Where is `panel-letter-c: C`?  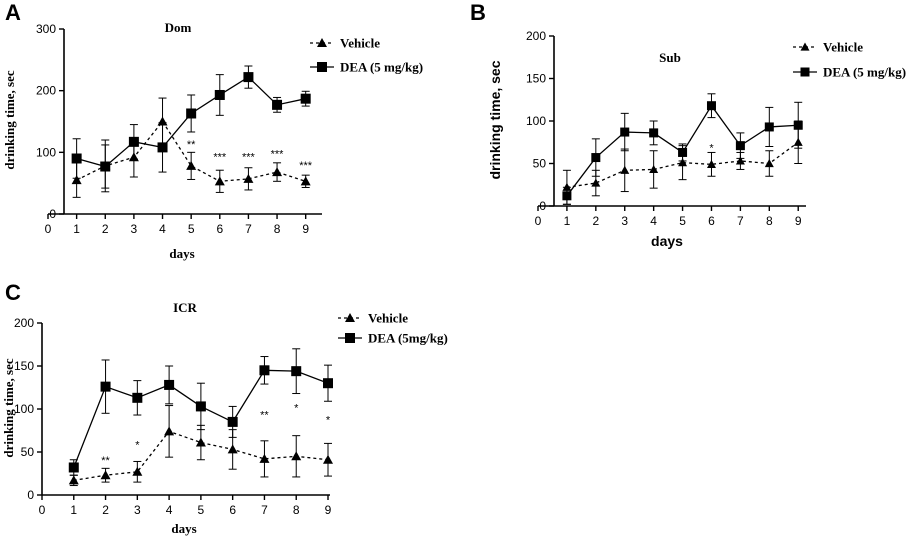 panel-letter-c: C is located at coordinates (13, 292).